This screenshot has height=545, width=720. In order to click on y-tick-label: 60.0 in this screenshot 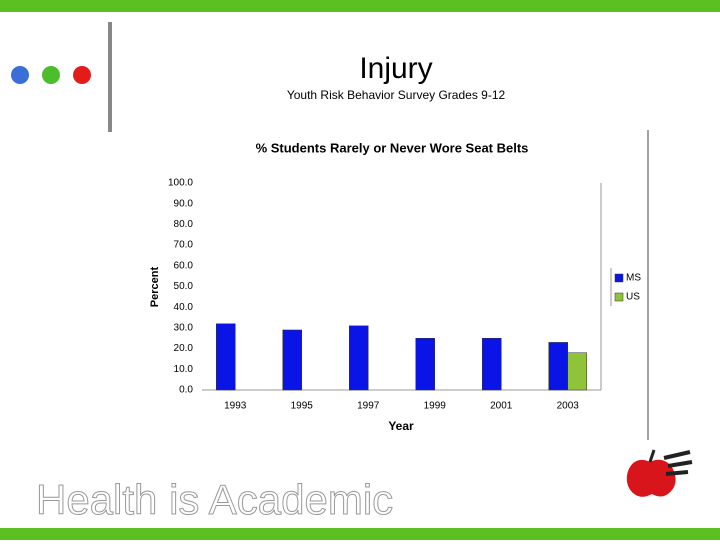, I will do `click(184, 265)`.